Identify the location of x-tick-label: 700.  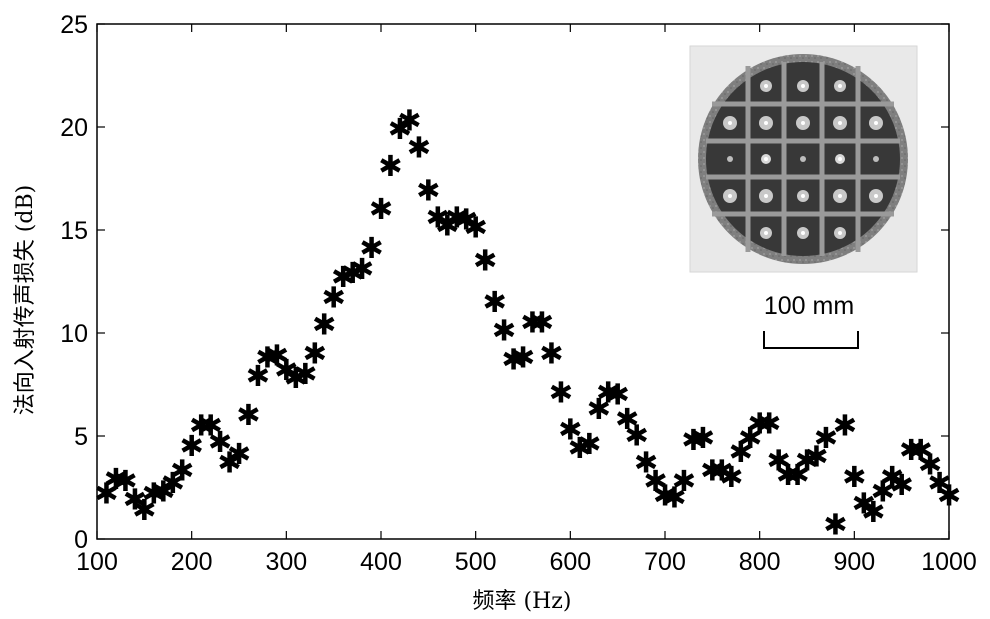
(665, 562).